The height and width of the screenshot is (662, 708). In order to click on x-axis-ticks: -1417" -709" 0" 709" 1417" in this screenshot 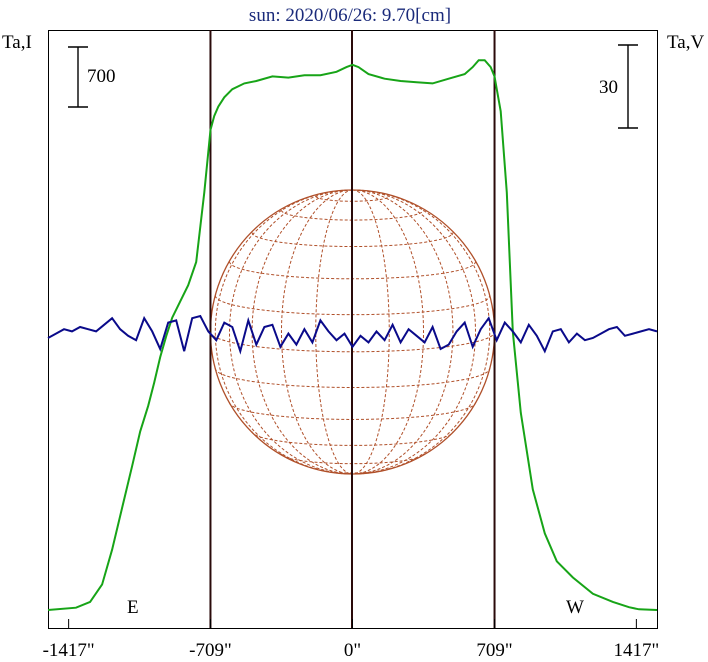, I will do `click(351, 640)`.